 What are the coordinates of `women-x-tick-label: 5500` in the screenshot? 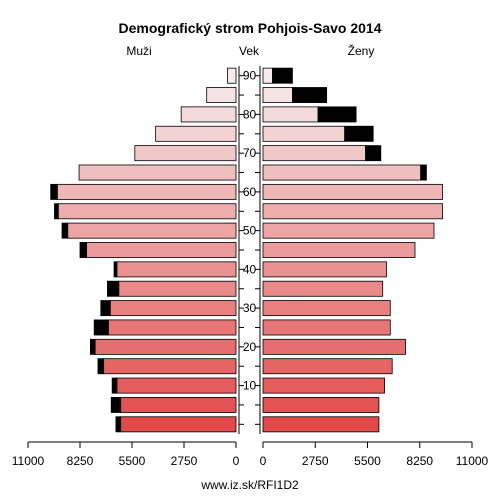 It's located at (367, 461).